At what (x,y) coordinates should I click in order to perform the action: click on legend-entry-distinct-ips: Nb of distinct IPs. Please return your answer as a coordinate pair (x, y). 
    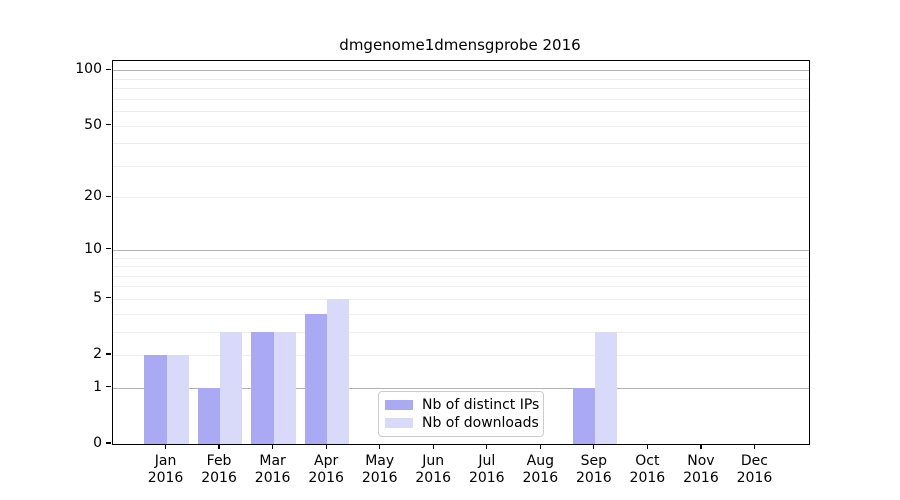
    Looking at the image, I should click on (462, 405).